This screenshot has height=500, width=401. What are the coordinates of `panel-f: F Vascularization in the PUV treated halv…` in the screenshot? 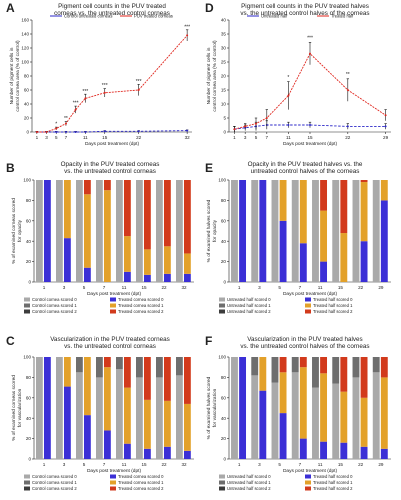 It's located at (298, 412).